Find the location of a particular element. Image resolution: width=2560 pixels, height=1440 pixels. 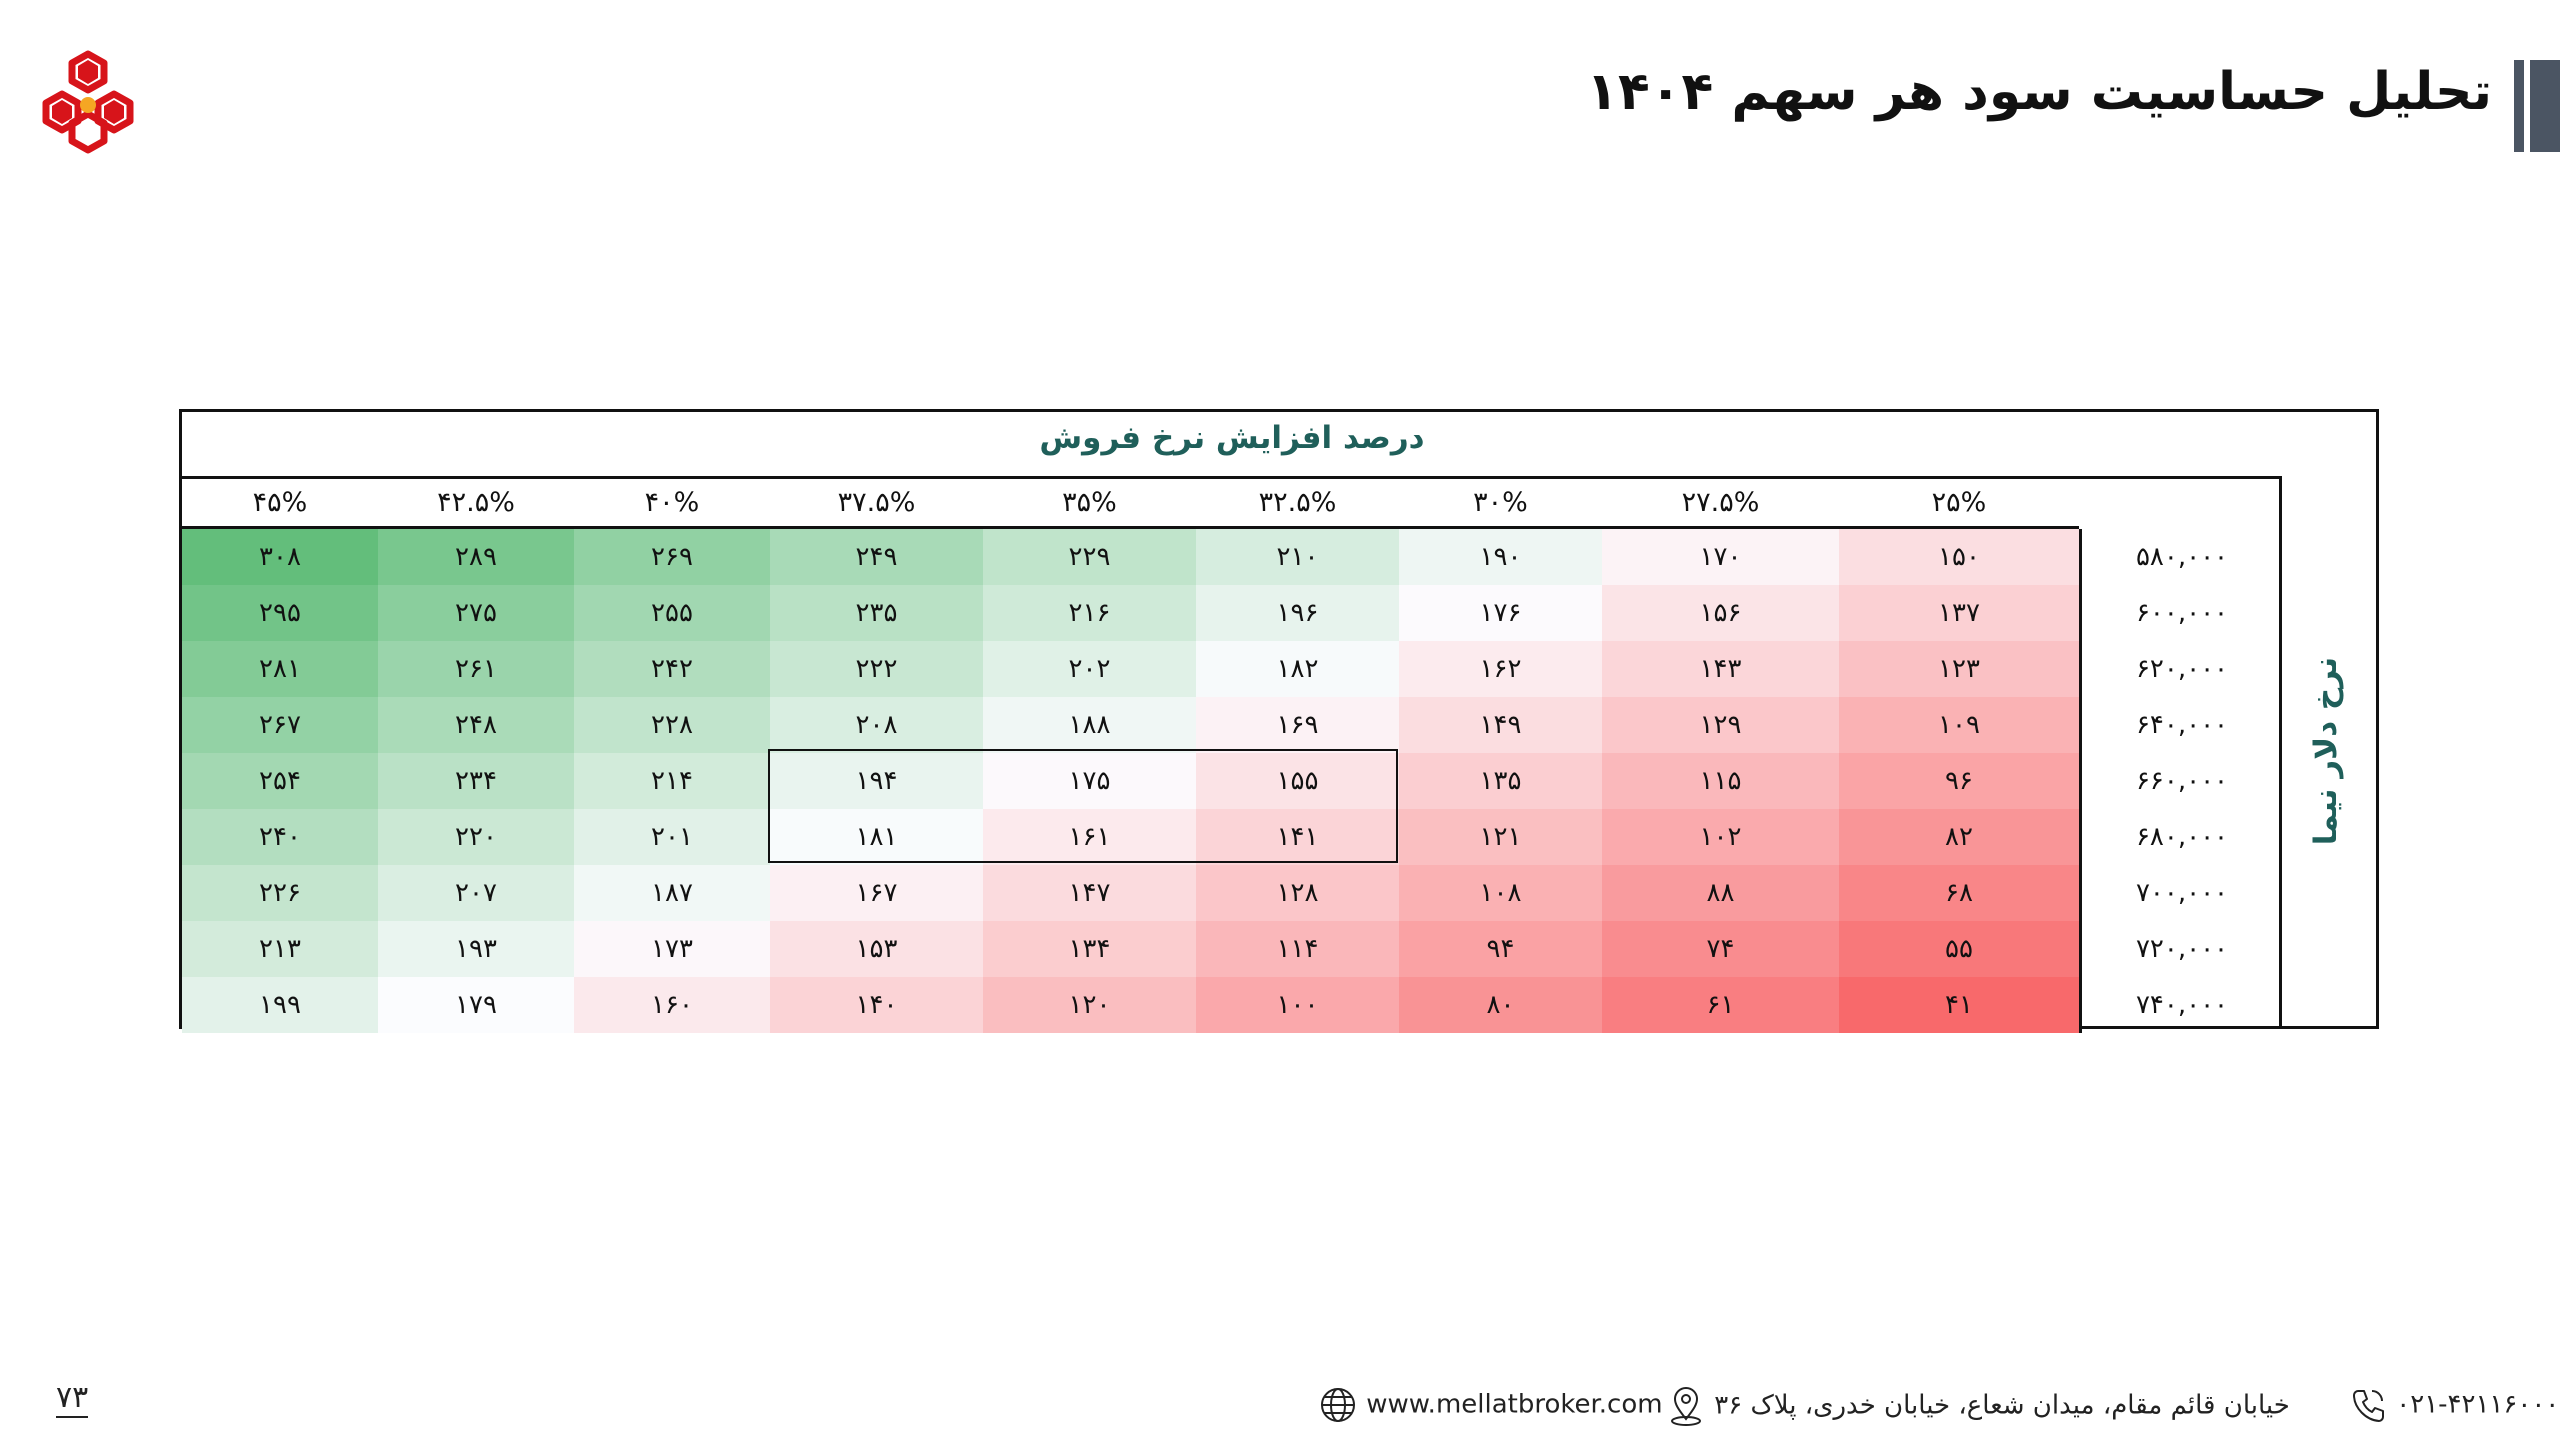

table-cell: ۲۰۸ is located at coordinates (876, 725).